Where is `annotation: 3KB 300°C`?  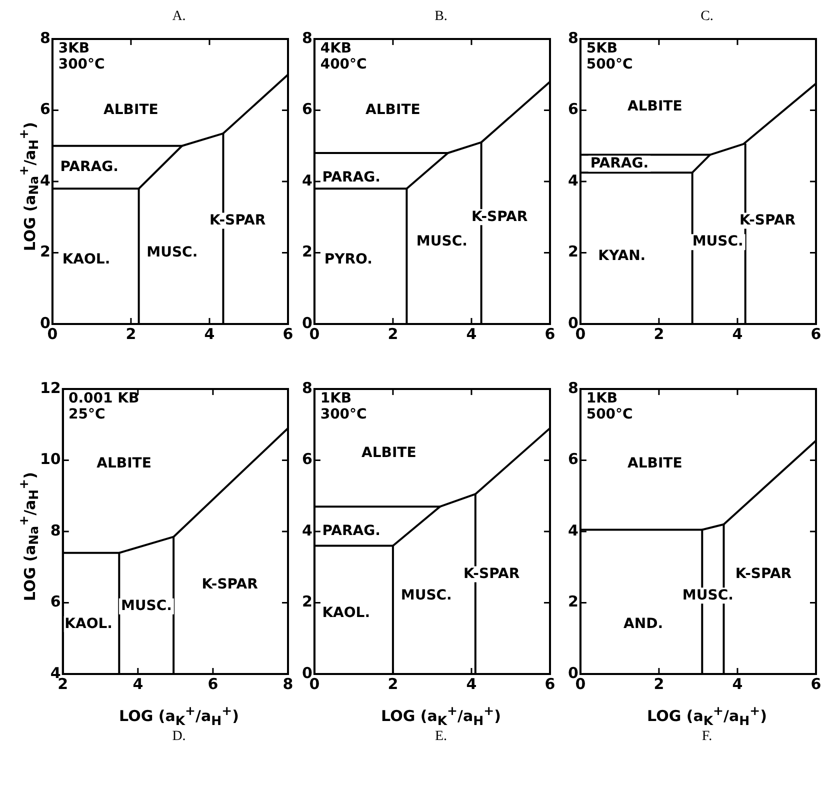
annotation: 3KB 300°C is located at coordinates (81, 56).